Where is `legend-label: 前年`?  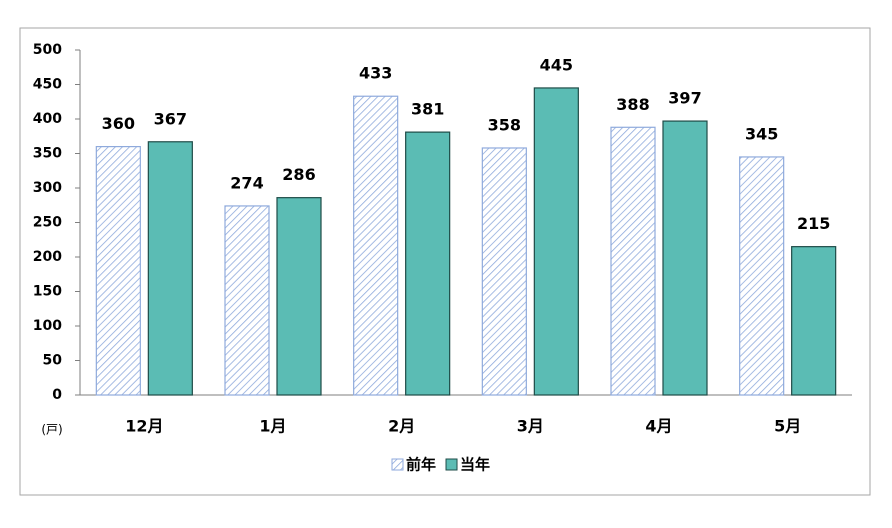
legend-label: 前年 is located at coordinates (421, 465).